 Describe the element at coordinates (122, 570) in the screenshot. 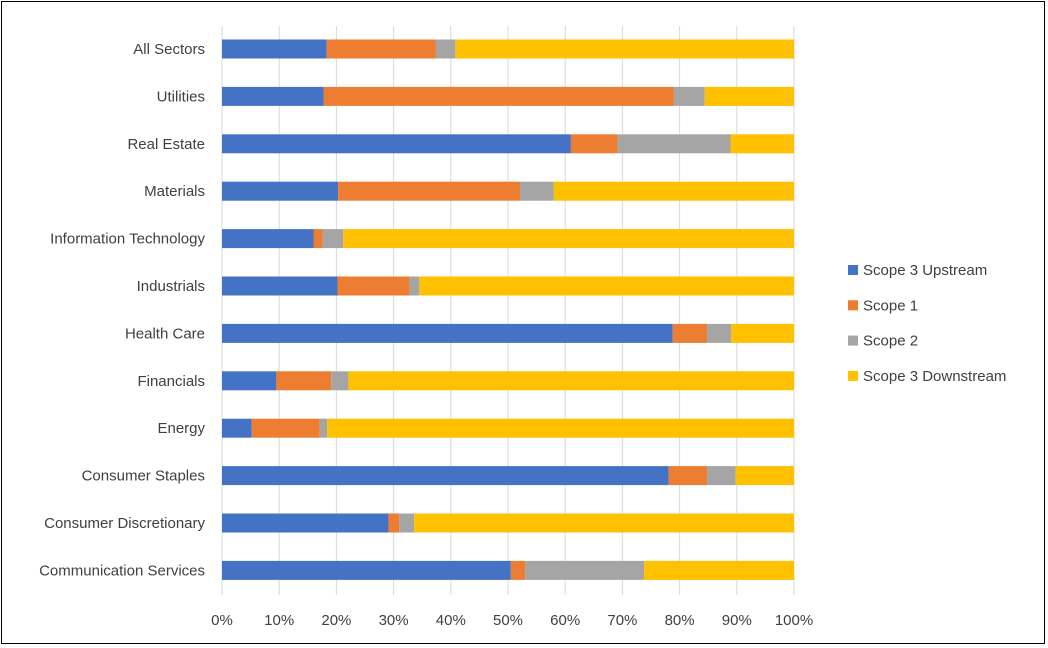

I see `category-label-communication-services: Communication Services` at that location.